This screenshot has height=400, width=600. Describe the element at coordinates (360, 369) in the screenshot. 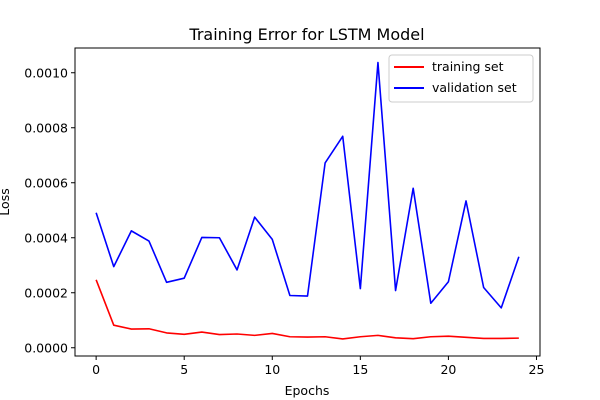

I see `x-tick-label: 15` at that location.